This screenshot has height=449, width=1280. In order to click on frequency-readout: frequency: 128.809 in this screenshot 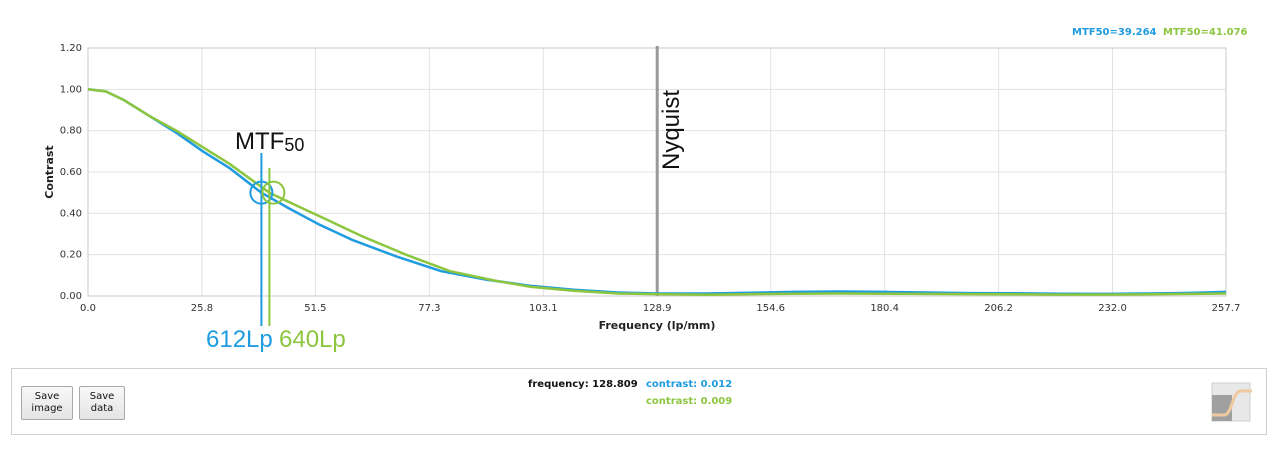, I will do `click(583, 384)`.